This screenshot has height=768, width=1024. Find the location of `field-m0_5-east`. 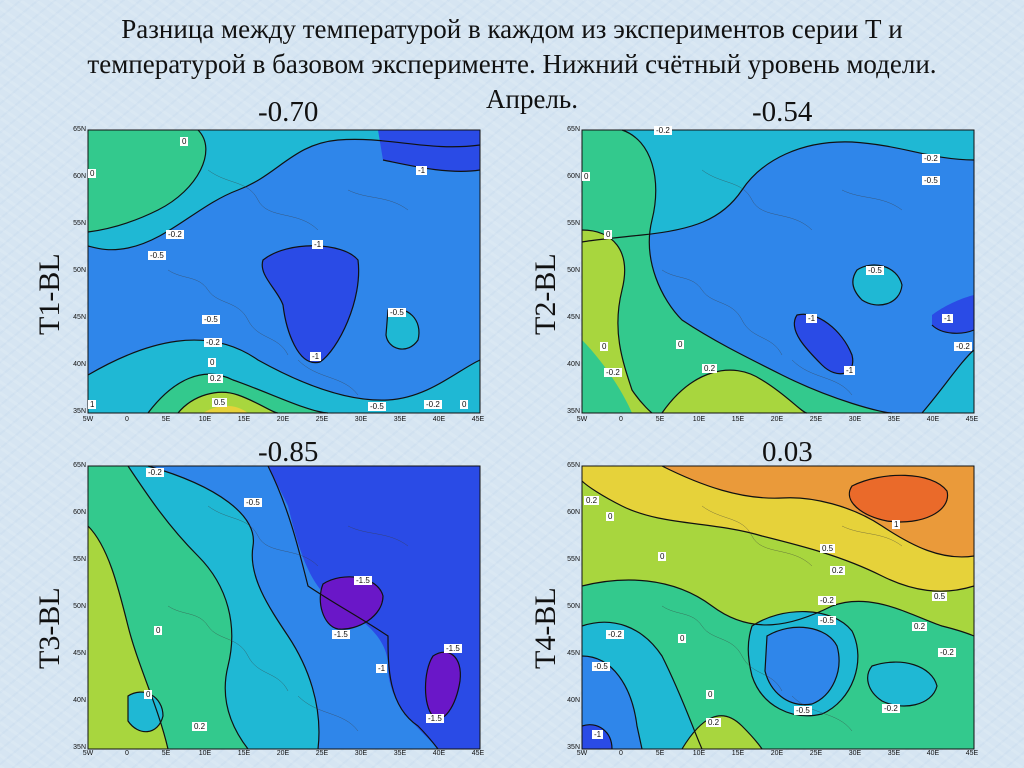

field-m0_5-east is located at coordinates (877, 285).